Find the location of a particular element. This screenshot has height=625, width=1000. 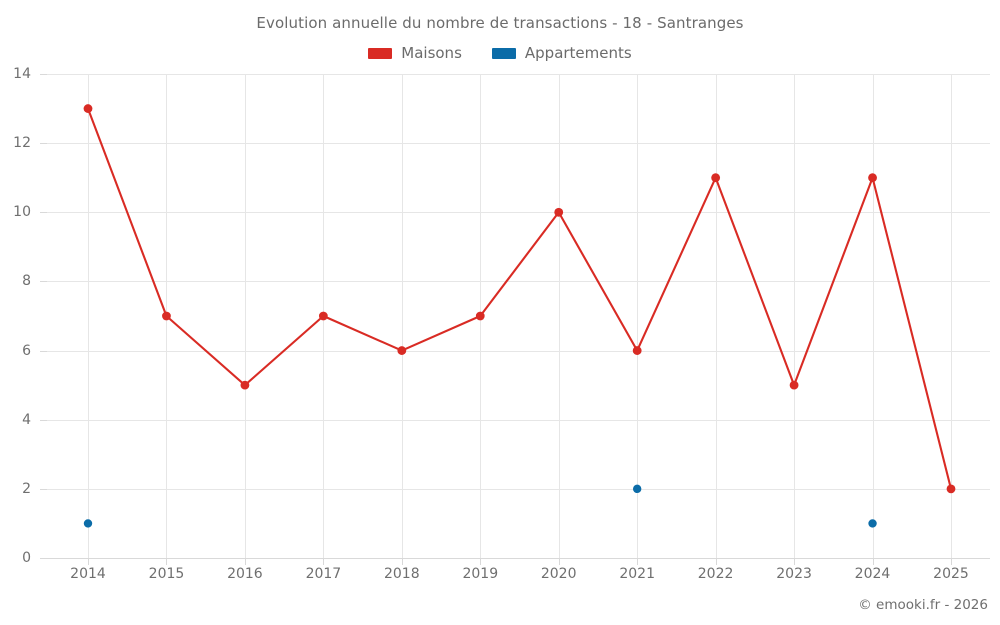

data-point-maisons-2015 is located at coordinates (166, 316).